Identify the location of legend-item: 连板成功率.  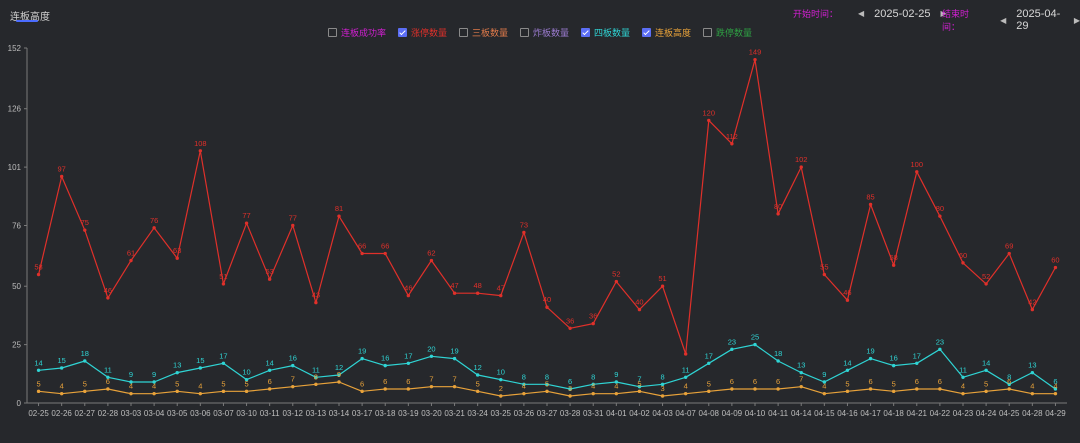
(356, 32).